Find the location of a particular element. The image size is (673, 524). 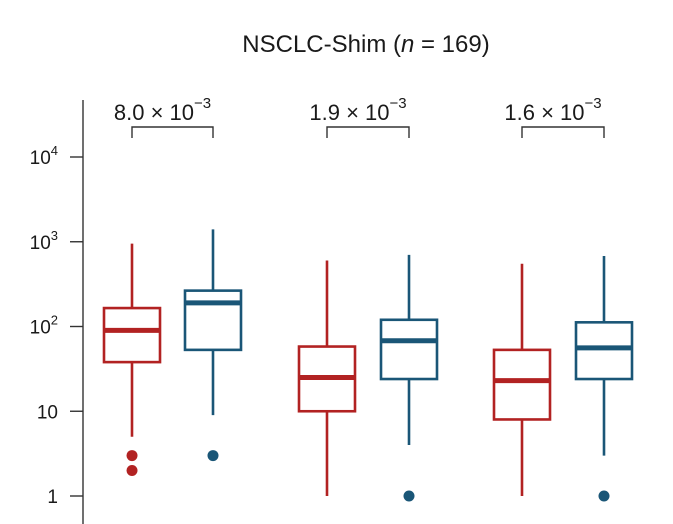

y-axis-ticks: 1 10 10² 10³ 10⁴ is located at coordinates (56, 325).